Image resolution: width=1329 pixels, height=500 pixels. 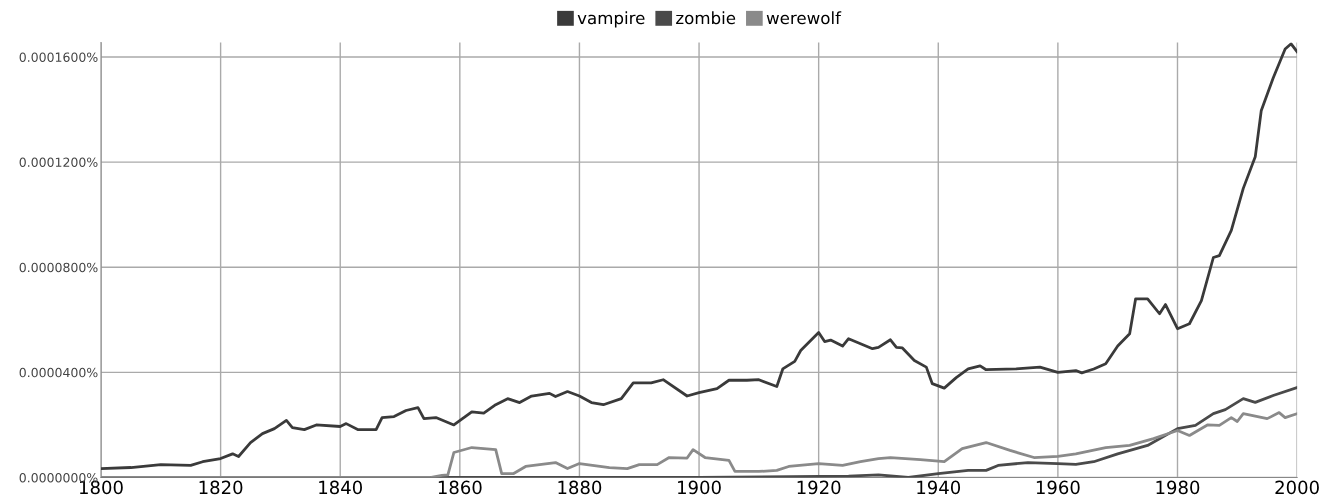 What do you see at coordinates (804, 18) in the screenshot?
I see `legend-label: werewolf` at bounding box center [804, 18].